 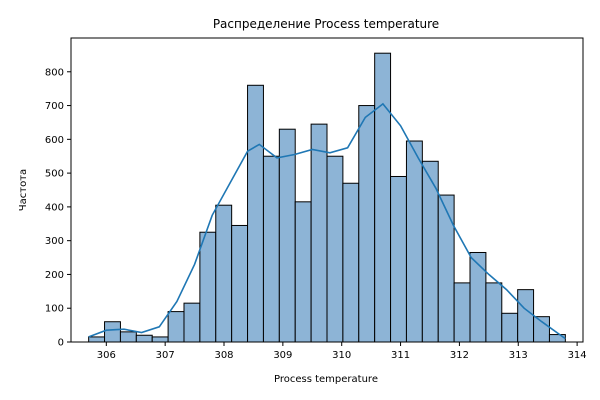 What do you see at coordinates (54, 72) in the screenshot?
I see `y-tick-label: 800` at bounding box center [54, 72].